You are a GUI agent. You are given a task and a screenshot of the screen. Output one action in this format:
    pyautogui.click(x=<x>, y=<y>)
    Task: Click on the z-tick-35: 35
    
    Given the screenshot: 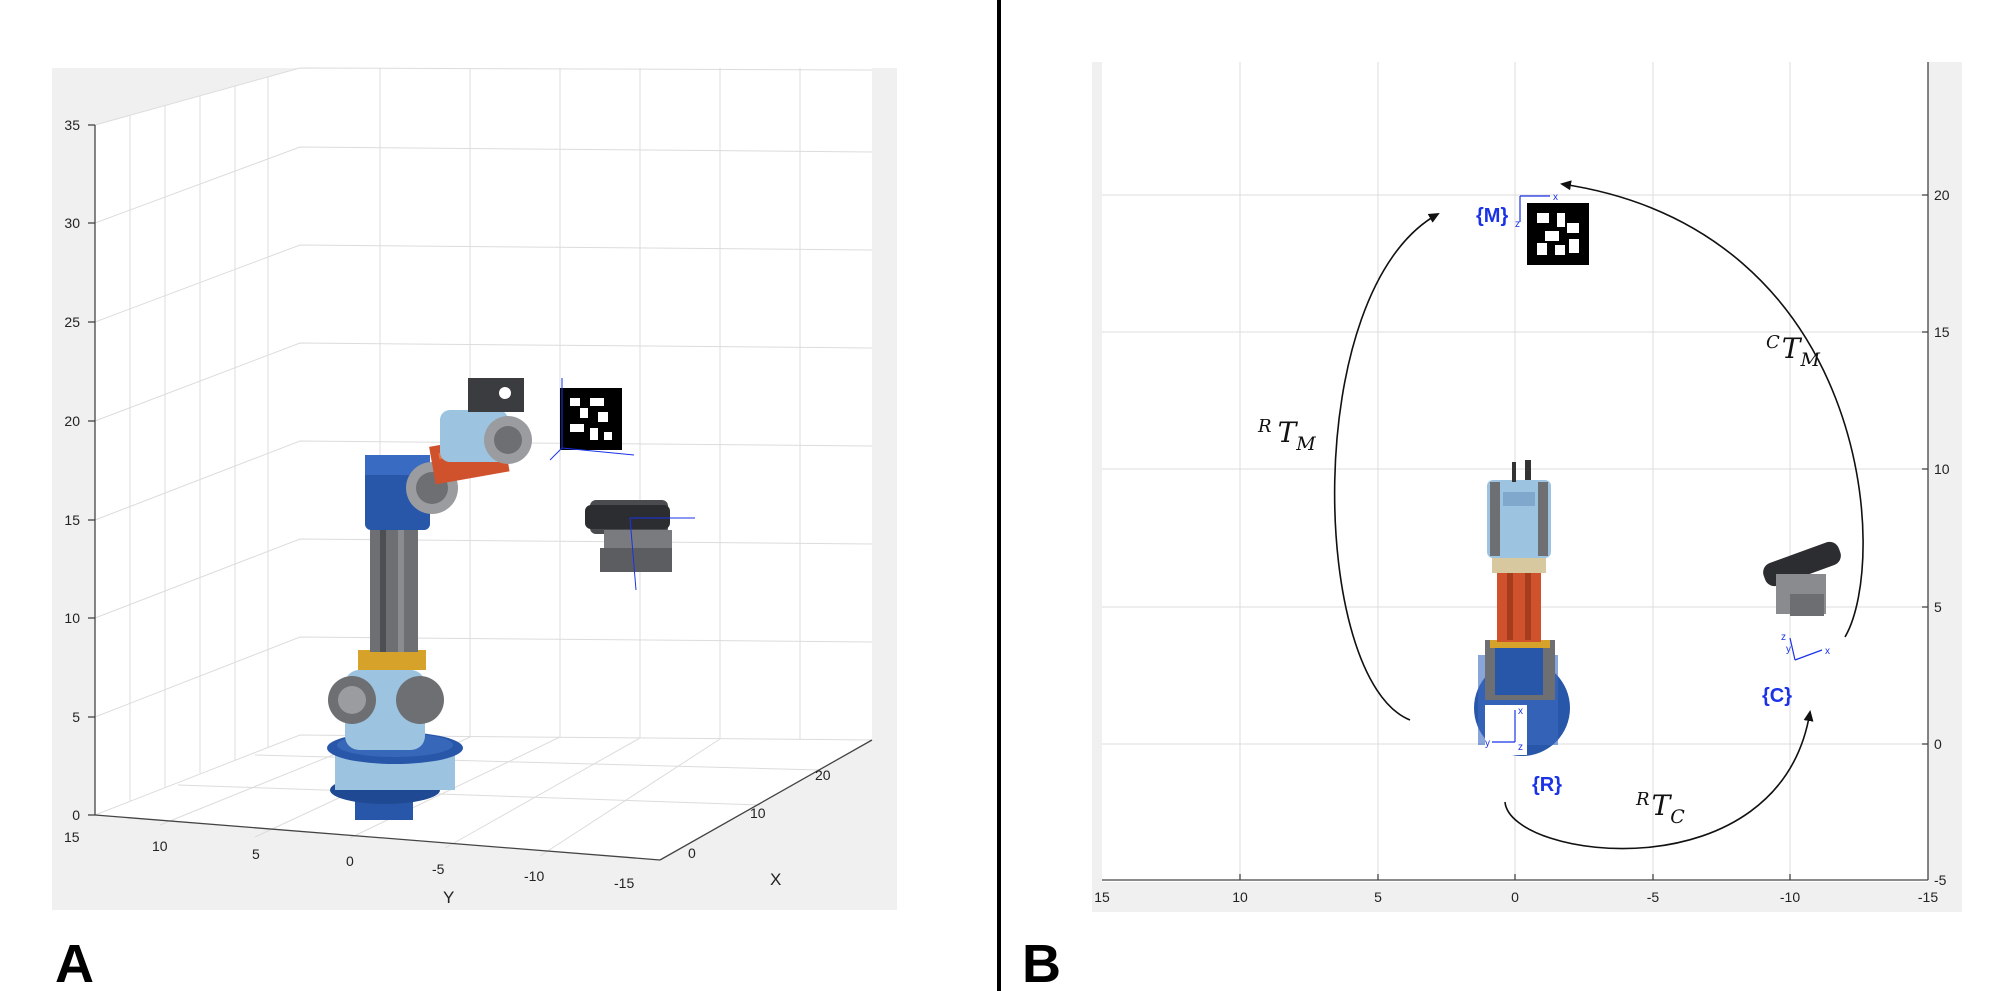 What is the action you would take?
    pyautogui.click(x=72, y=125)
    